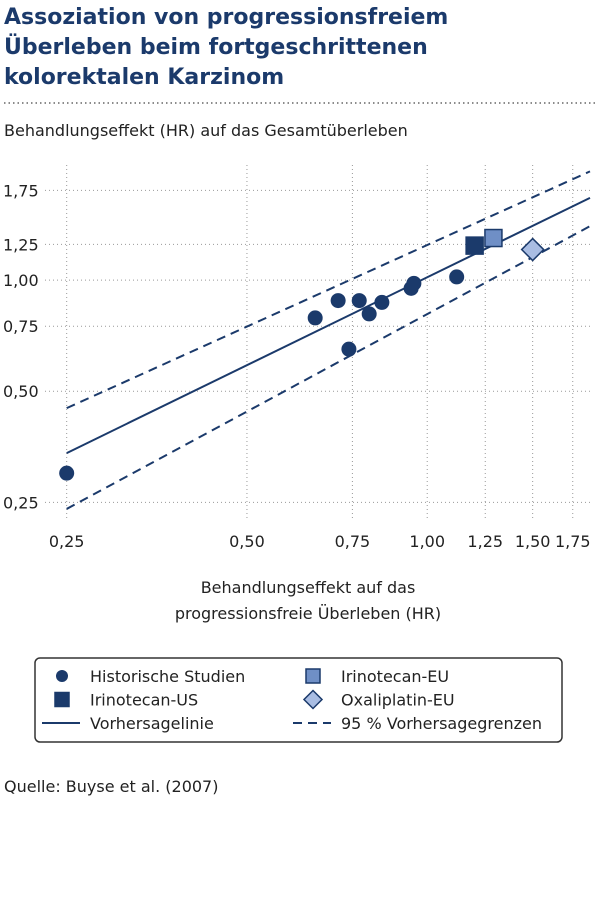  I want to click on x-tick-label: 1,00, so click(427, 541).